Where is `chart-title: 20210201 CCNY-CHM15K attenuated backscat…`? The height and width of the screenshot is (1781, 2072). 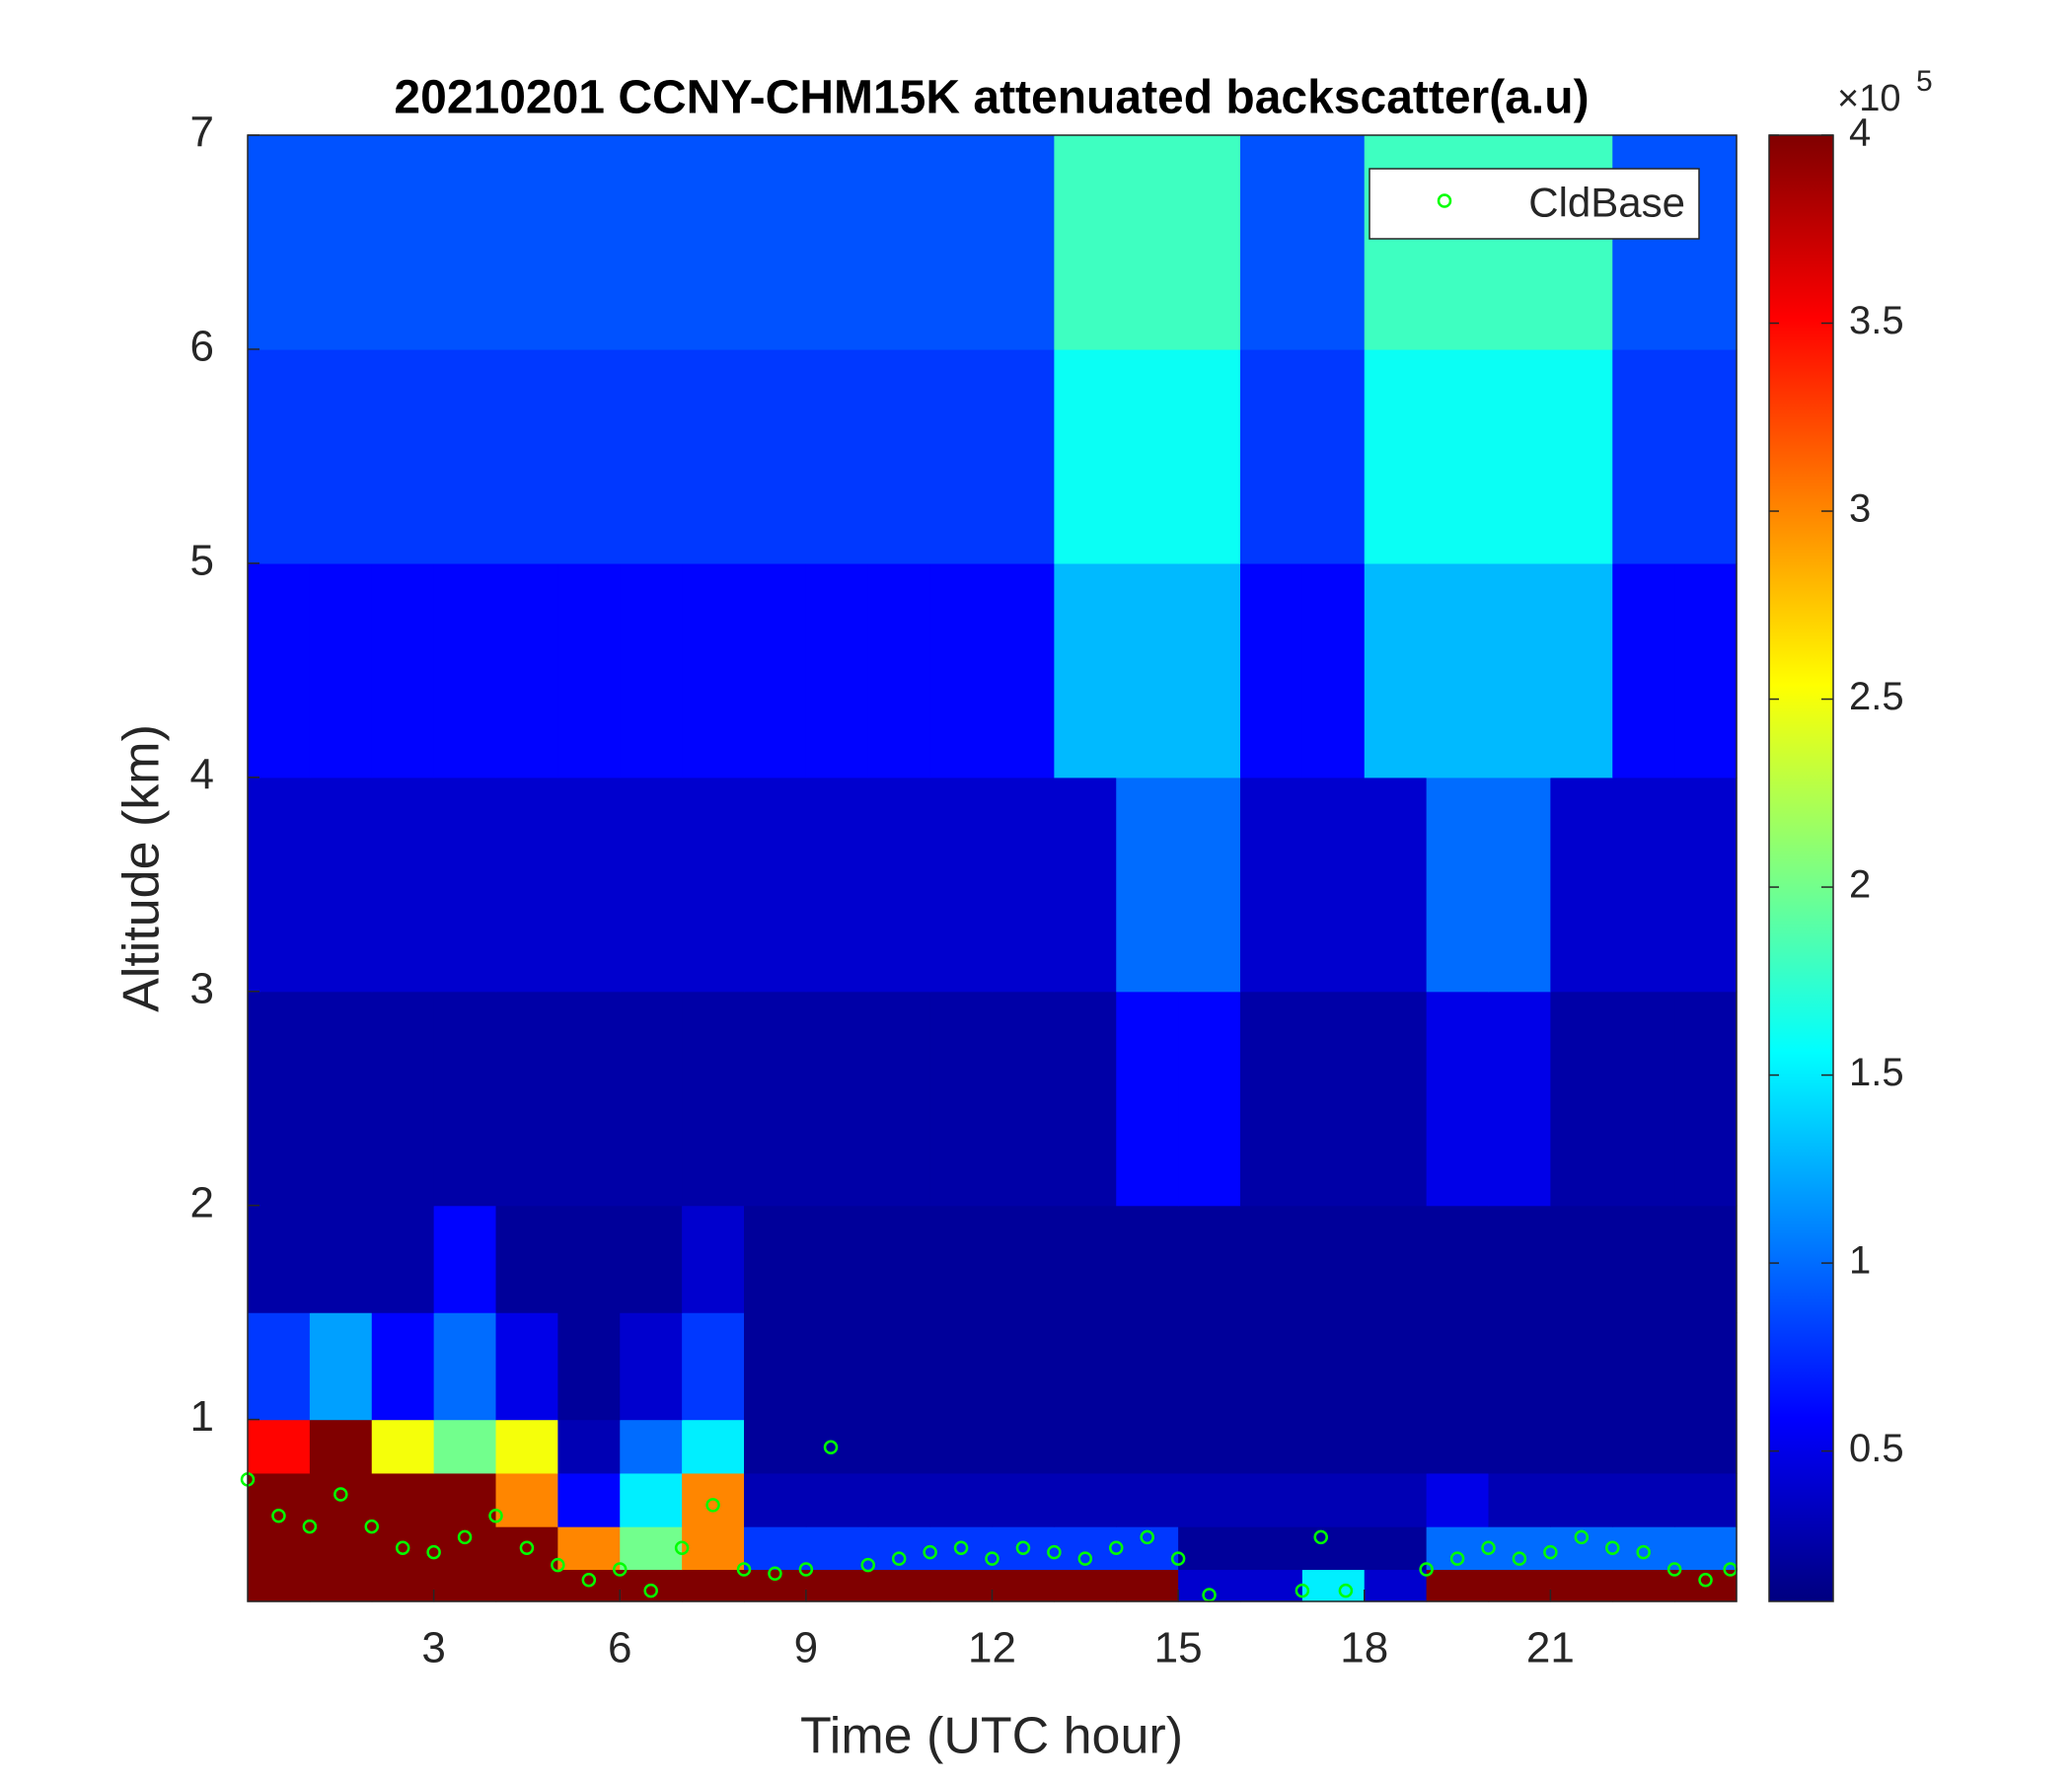
chart-title: 20210201 CCNY-CHM15K attenuated backscat… is located at coordinates (992, 98).